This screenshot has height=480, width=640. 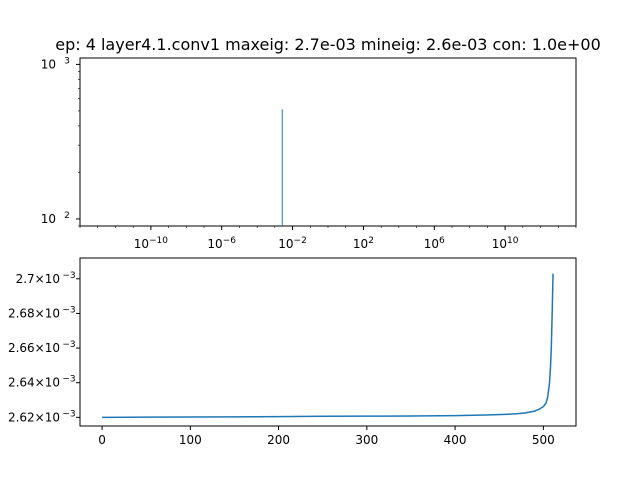 I want to click on histogram-y-ticks: 10 2 10 3, so click(x=60, y=141).